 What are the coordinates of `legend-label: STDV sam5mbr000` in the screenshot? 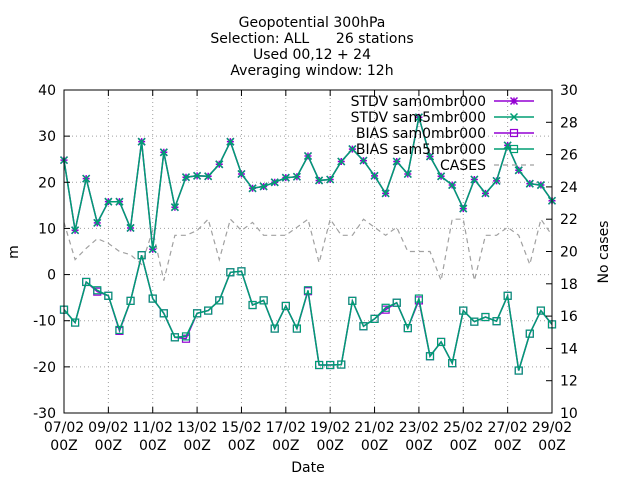 It's located at (418, 118).